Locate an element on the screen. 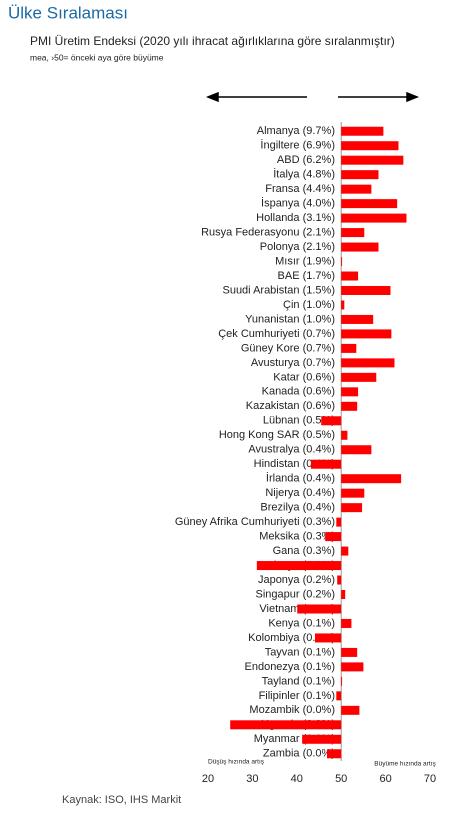  y-tick-label: Meksika (0.3%) is located at coordinates (297, 537).